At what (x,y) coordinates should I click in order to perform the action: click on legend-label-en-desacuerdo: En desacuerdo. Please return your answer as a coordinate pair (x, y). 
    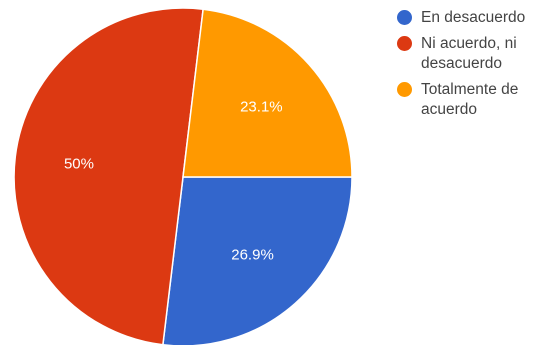
    Looking at the image, I should click on (473, 17).